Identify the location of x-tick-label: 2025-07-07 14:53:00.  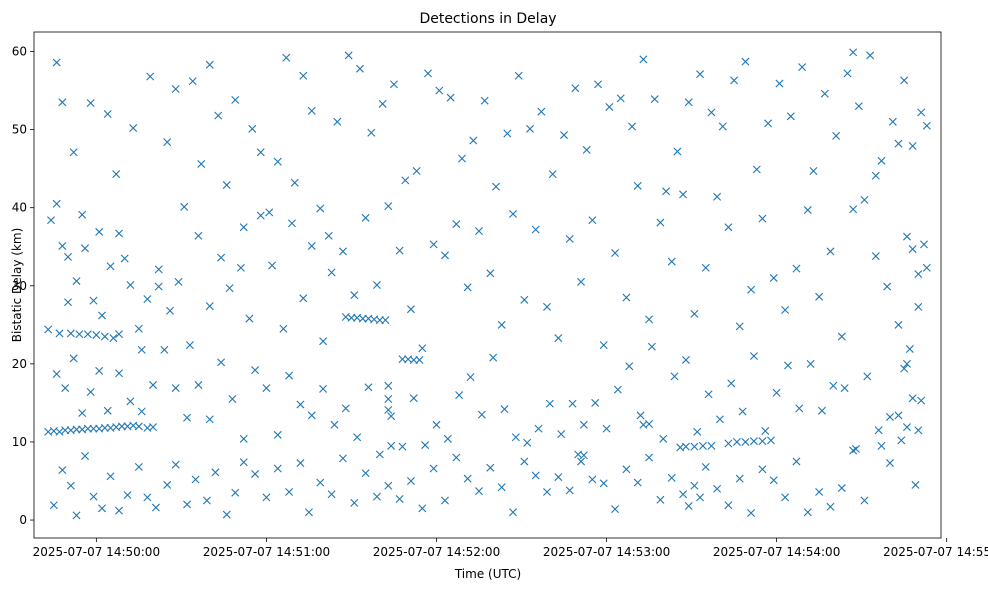
(606, 552).